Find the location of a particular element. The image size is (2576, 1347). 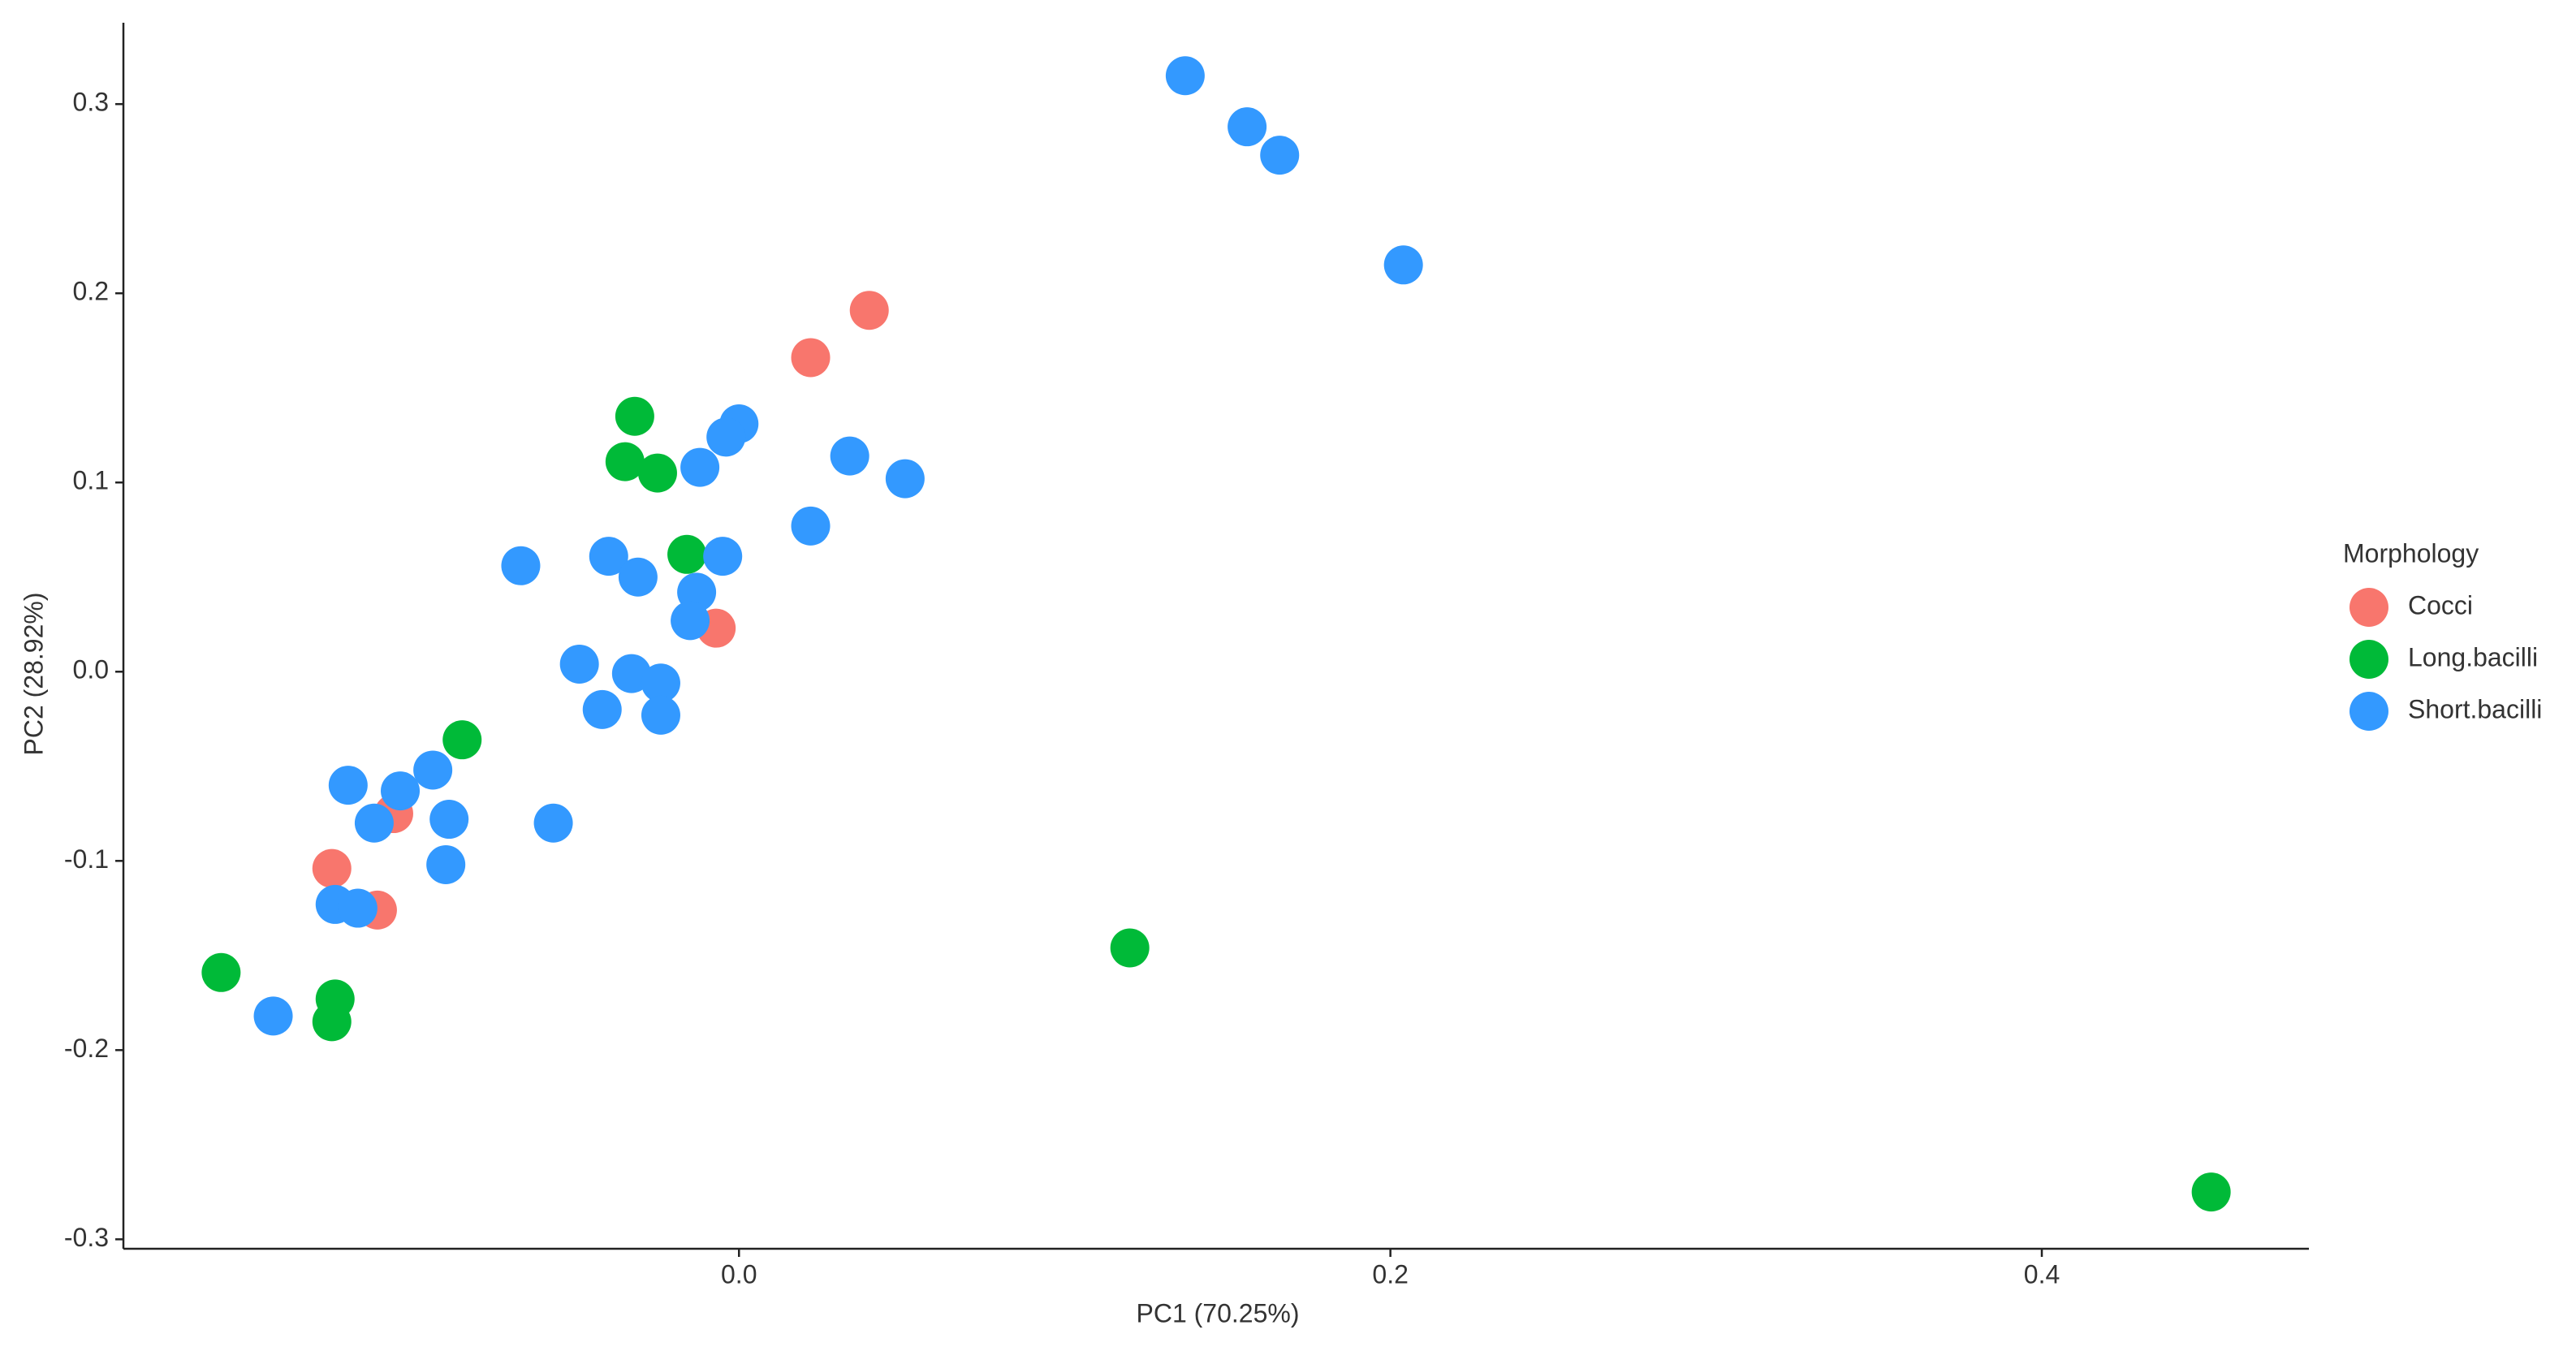

y-tick-label: 0.1 is located at coordinates (91, 481).